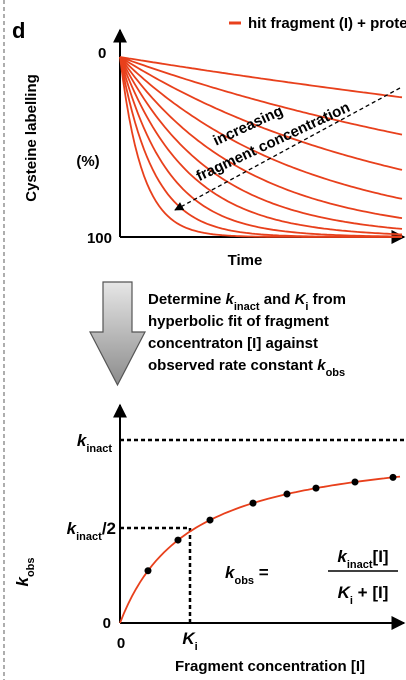  I want to click on x-tick-label-part: K, so click(189, 638).